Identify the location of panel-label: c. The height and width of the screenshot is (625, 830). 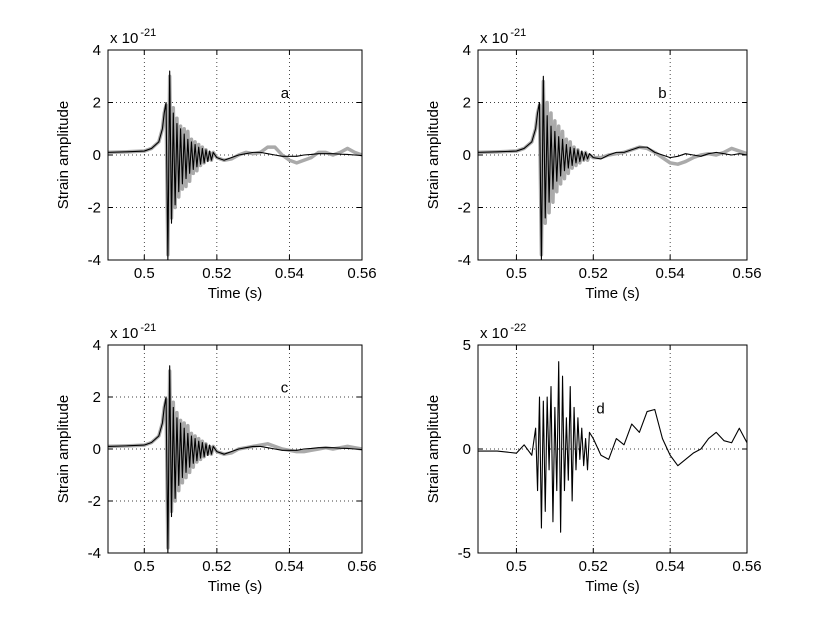
(285, 388).